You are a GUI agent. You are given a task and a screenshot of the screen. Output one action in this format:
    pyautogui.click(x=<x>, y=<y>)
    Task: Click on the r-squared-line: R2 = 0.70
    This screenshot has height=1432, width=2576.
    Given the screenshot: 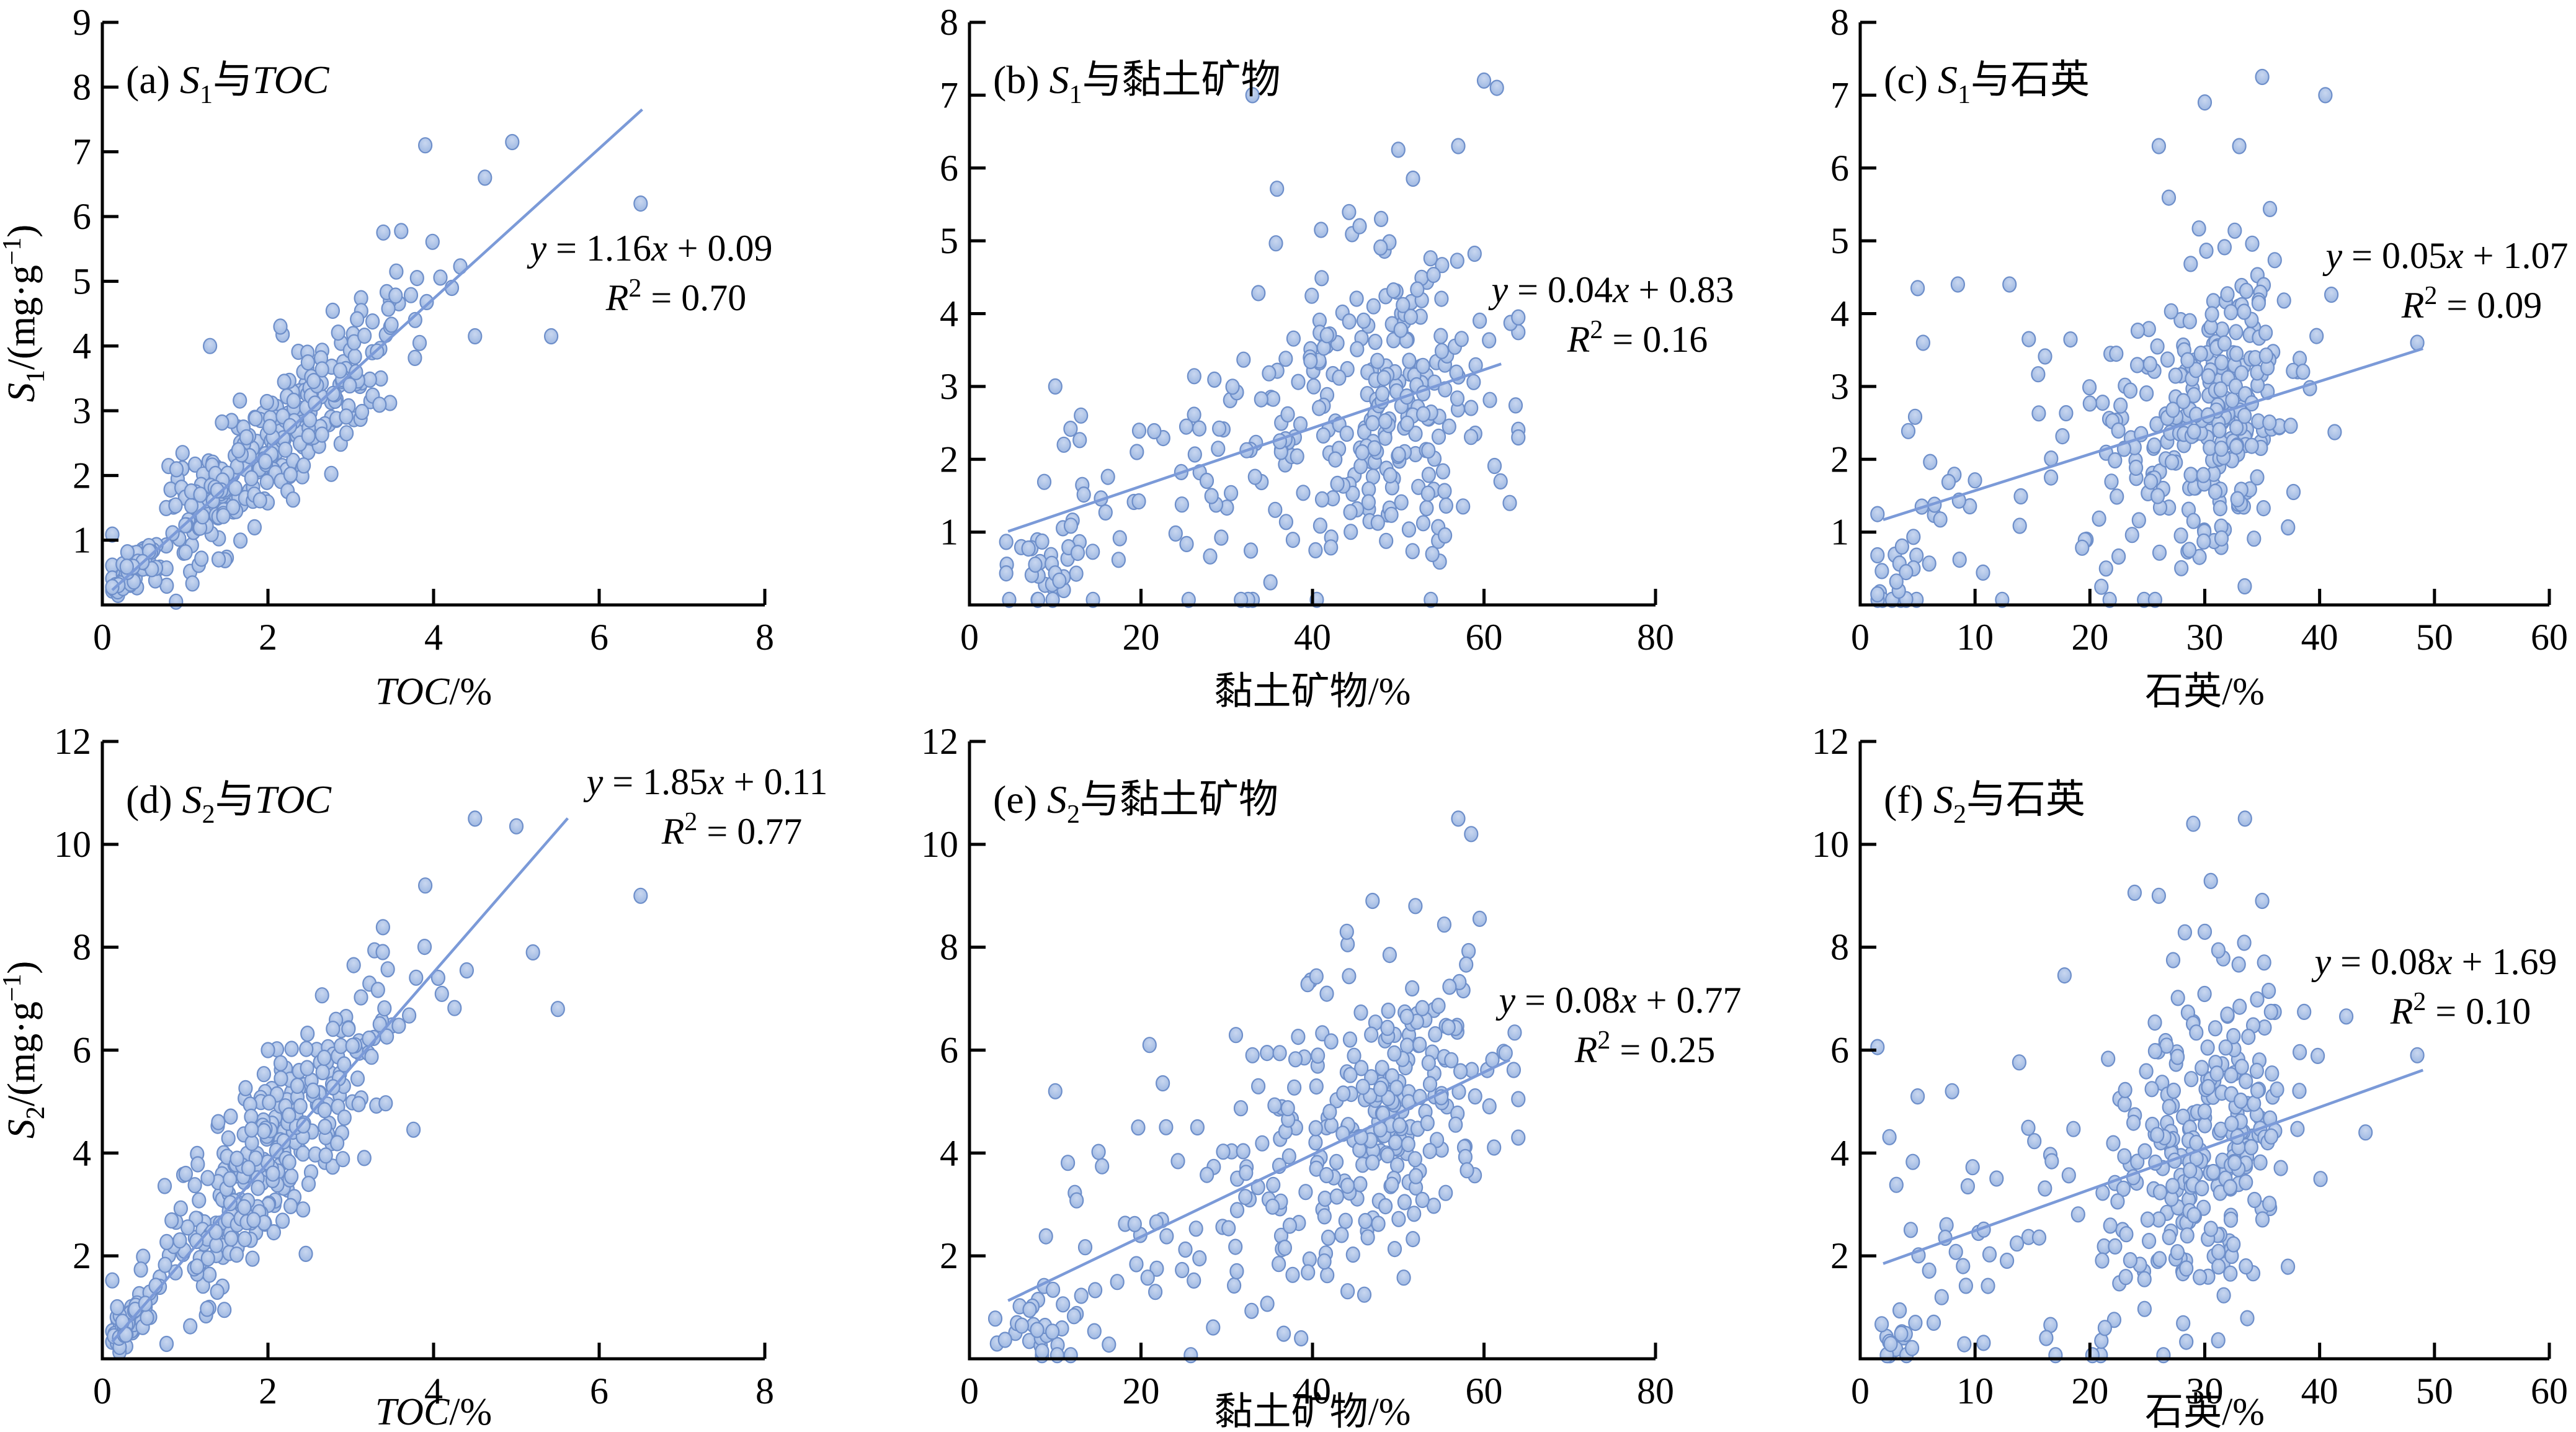 What is the action you would take?
    pyautogui.click(x=676, y=296)
    